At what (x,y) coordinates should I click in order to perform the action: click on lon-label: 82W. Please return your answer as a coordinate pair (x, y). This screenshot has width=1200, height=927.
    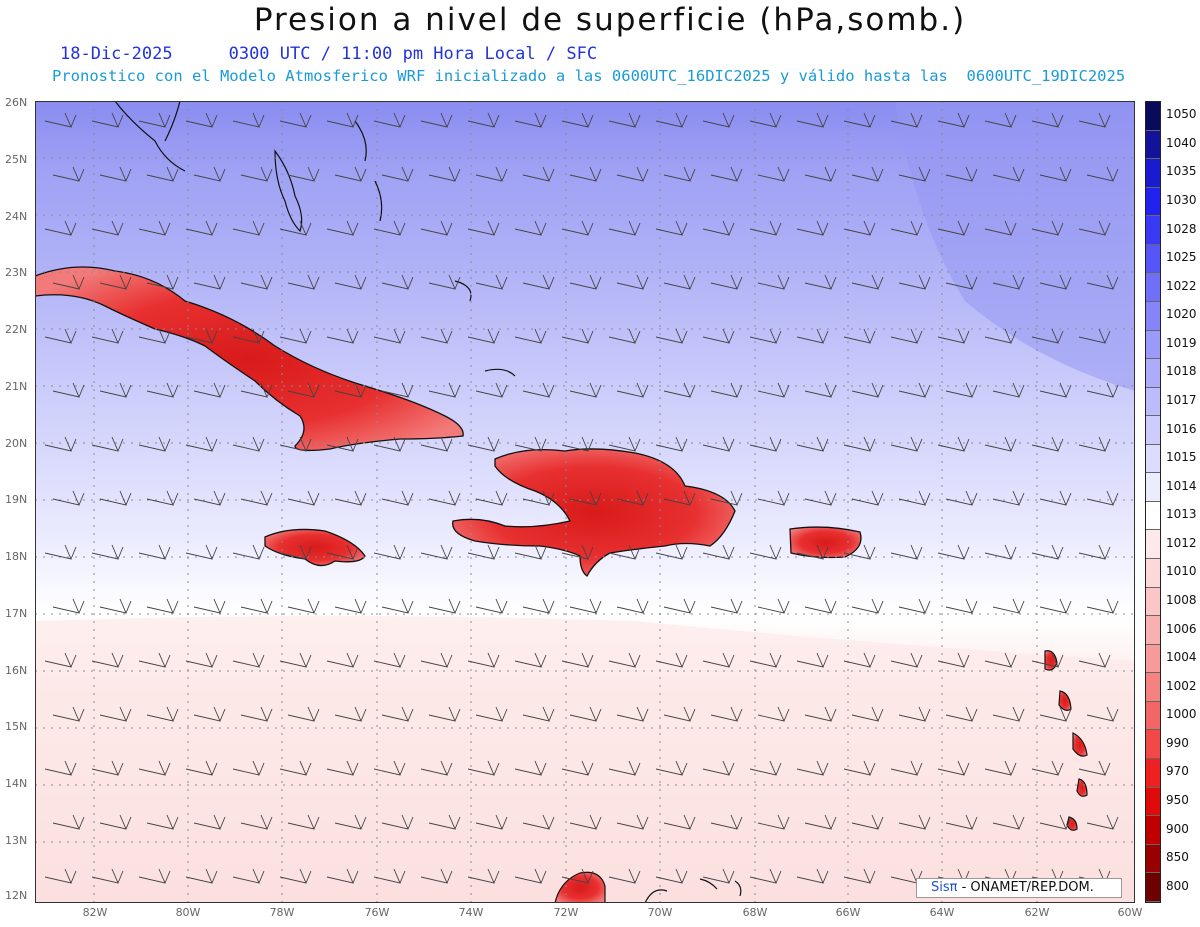
    Looking at the image, I should click on (95, 912).